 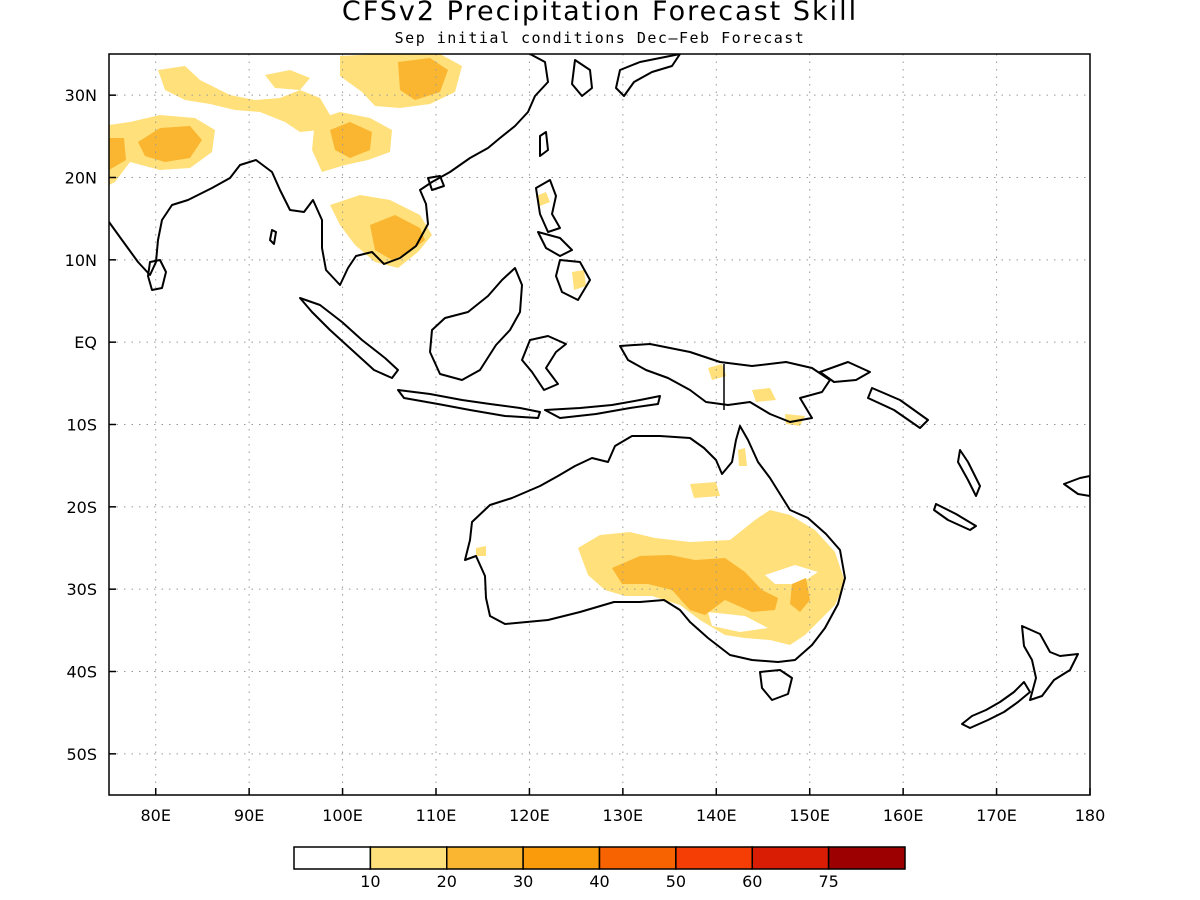 I want to click on lon-tick-label: 170E, so click(x=996, y=815).